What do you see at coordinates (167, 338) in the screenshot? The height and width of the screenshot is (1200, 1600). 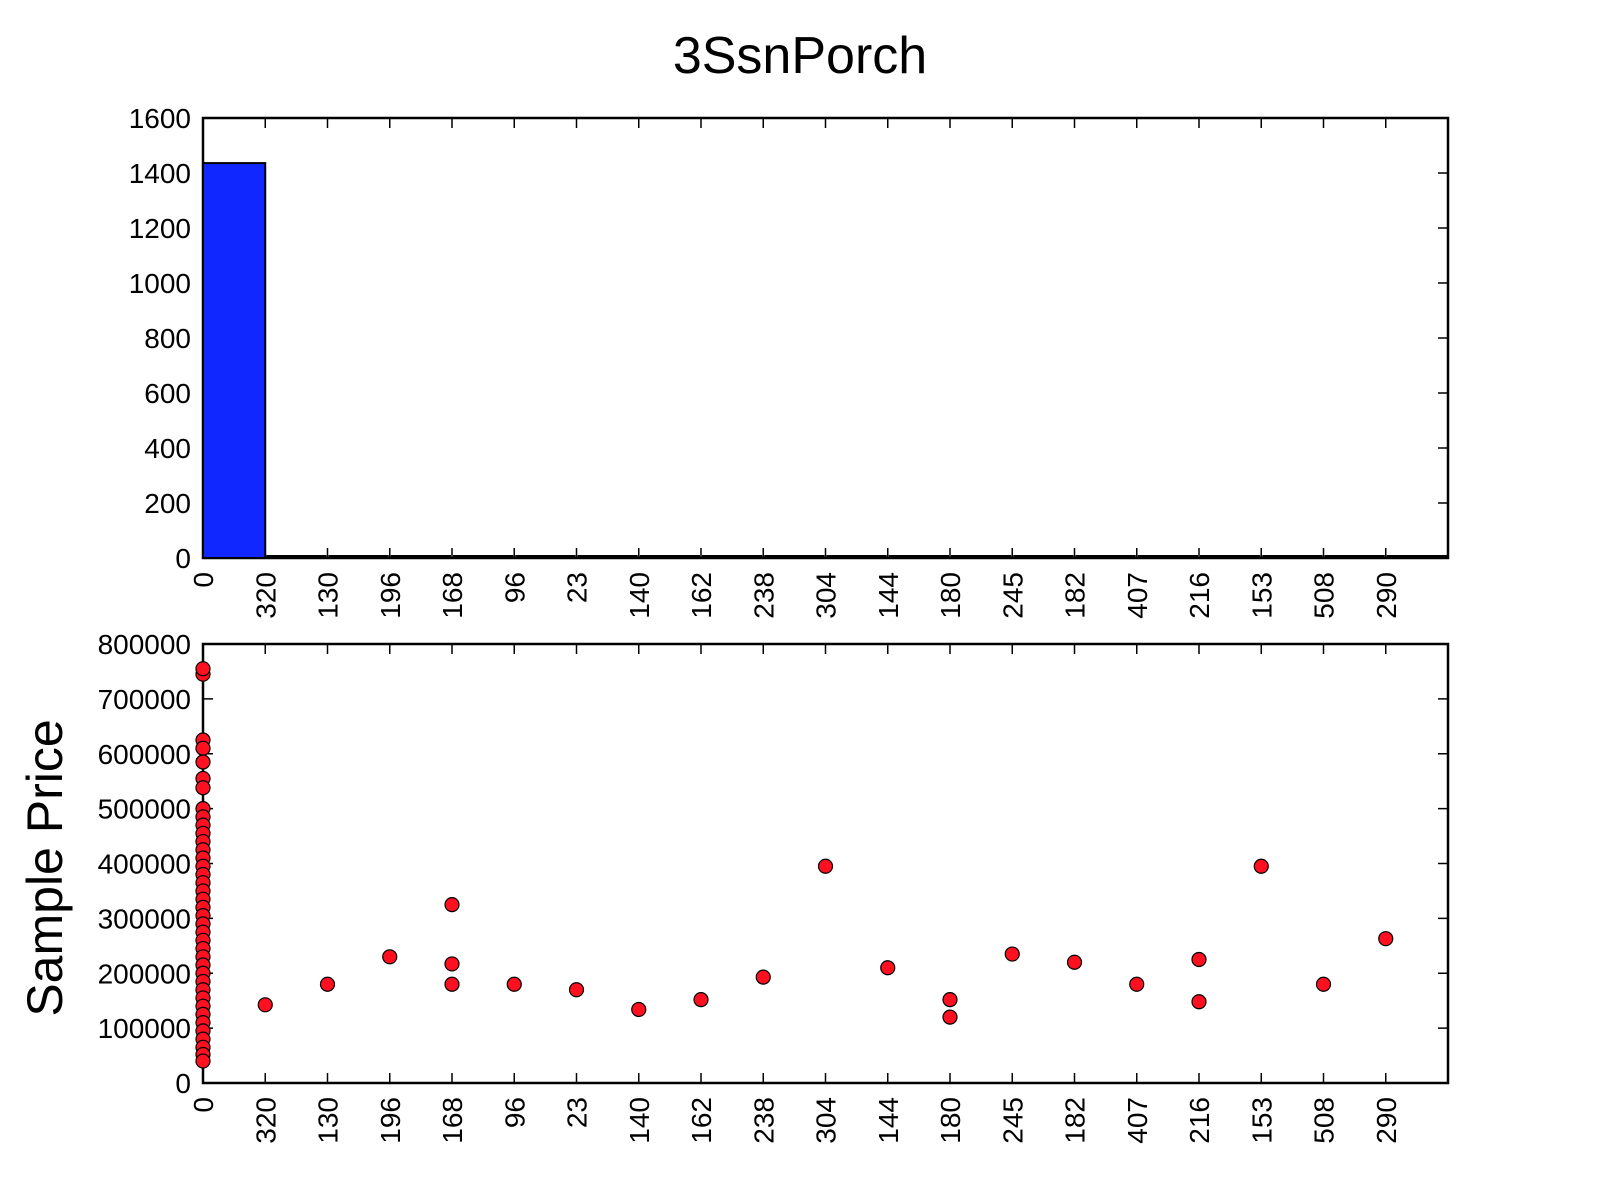 I see `y-tick-label: 800` at bounding box center [167, 338].